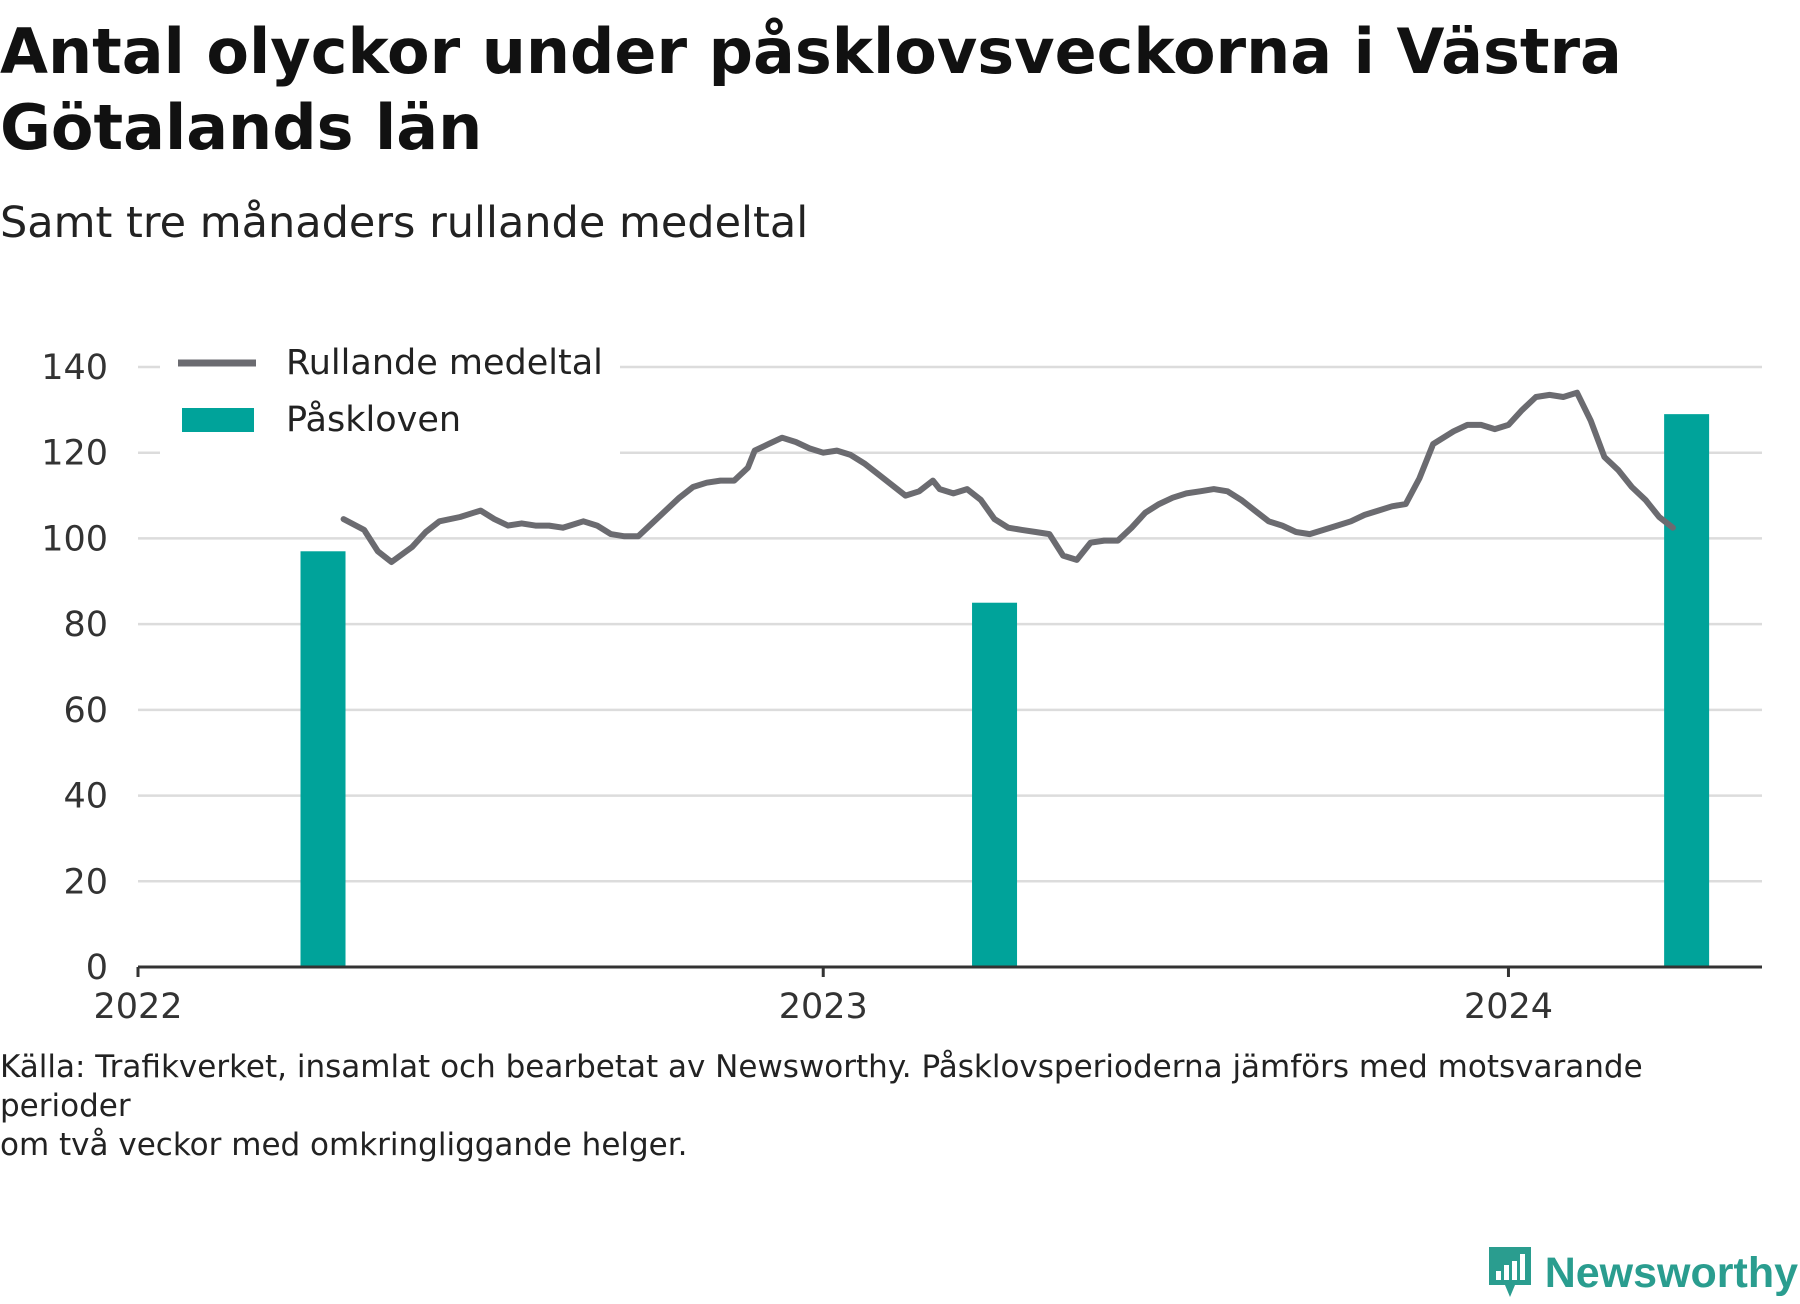  I want to click on y-tick-label-40: 40, so click(85, 797).